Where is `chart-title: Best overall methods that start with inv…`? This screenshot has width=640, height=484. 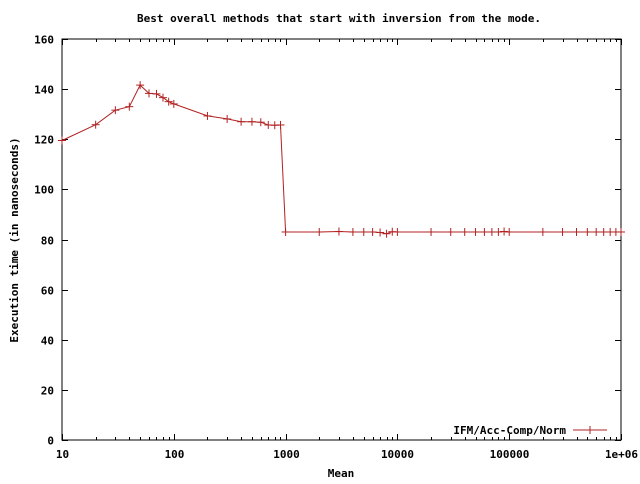
chart-title: Best overall methods that start with inv… is located at coordinates (339, 18).